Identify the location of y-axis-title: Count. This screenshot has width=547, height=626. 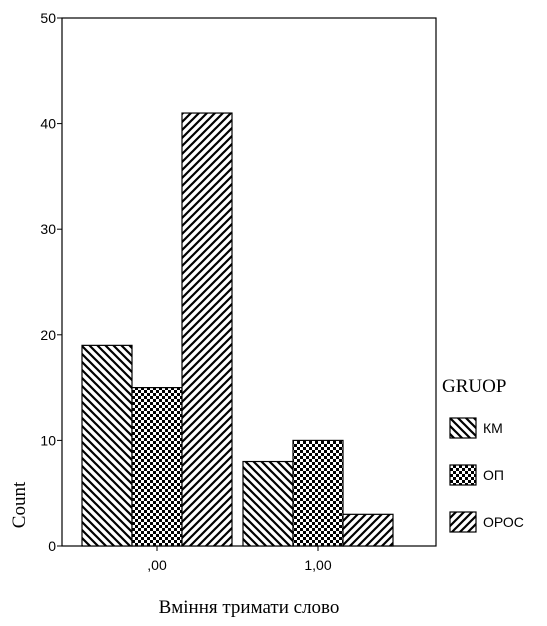
(19, 504).